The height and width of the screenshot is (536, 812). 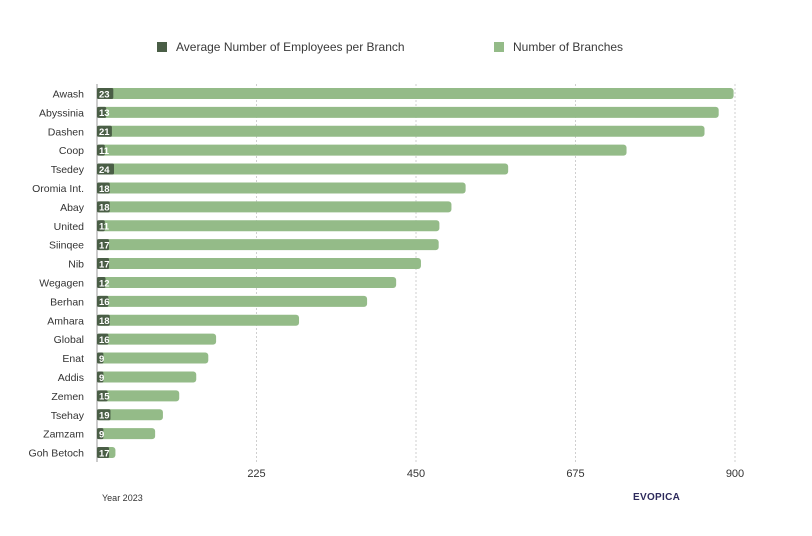 What do you see at coordinates (69, 340) in the screenshot?
I see `category-label: Global` at bounding box center [69, 340].